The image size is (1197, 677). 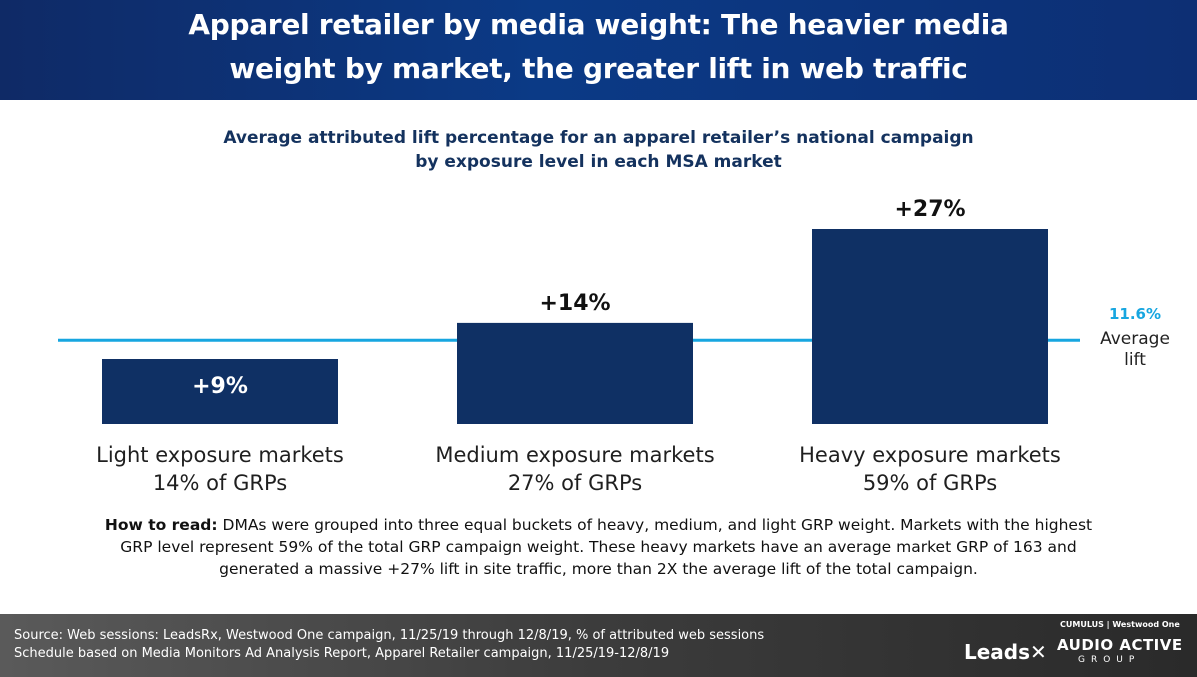 What do you see at coordinates (161, 525) in the screenshot?
I see `how-to-read-label: How to read:` at bounding box center [161, 525].